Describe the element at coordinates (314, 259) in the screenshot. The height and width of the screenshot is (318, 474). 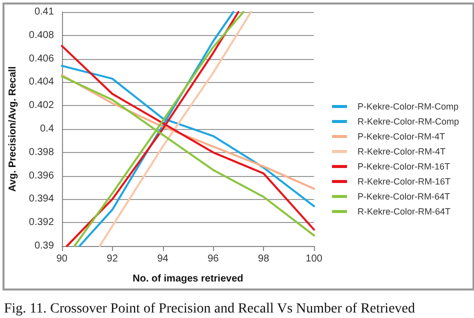
I see `x-tick-label: 100` at that location.